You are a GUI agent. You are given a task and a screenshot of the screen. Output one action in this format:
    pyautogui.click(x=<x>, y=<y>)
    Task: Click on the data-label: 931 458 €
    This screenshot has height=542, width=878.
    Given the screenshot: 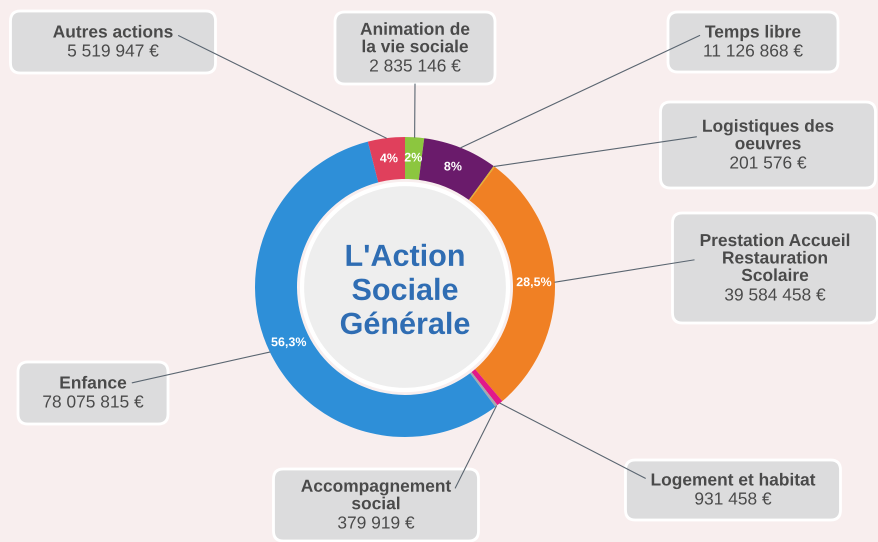 What is the action you would take?
    pyautogui.click(x=733, y=498)
    